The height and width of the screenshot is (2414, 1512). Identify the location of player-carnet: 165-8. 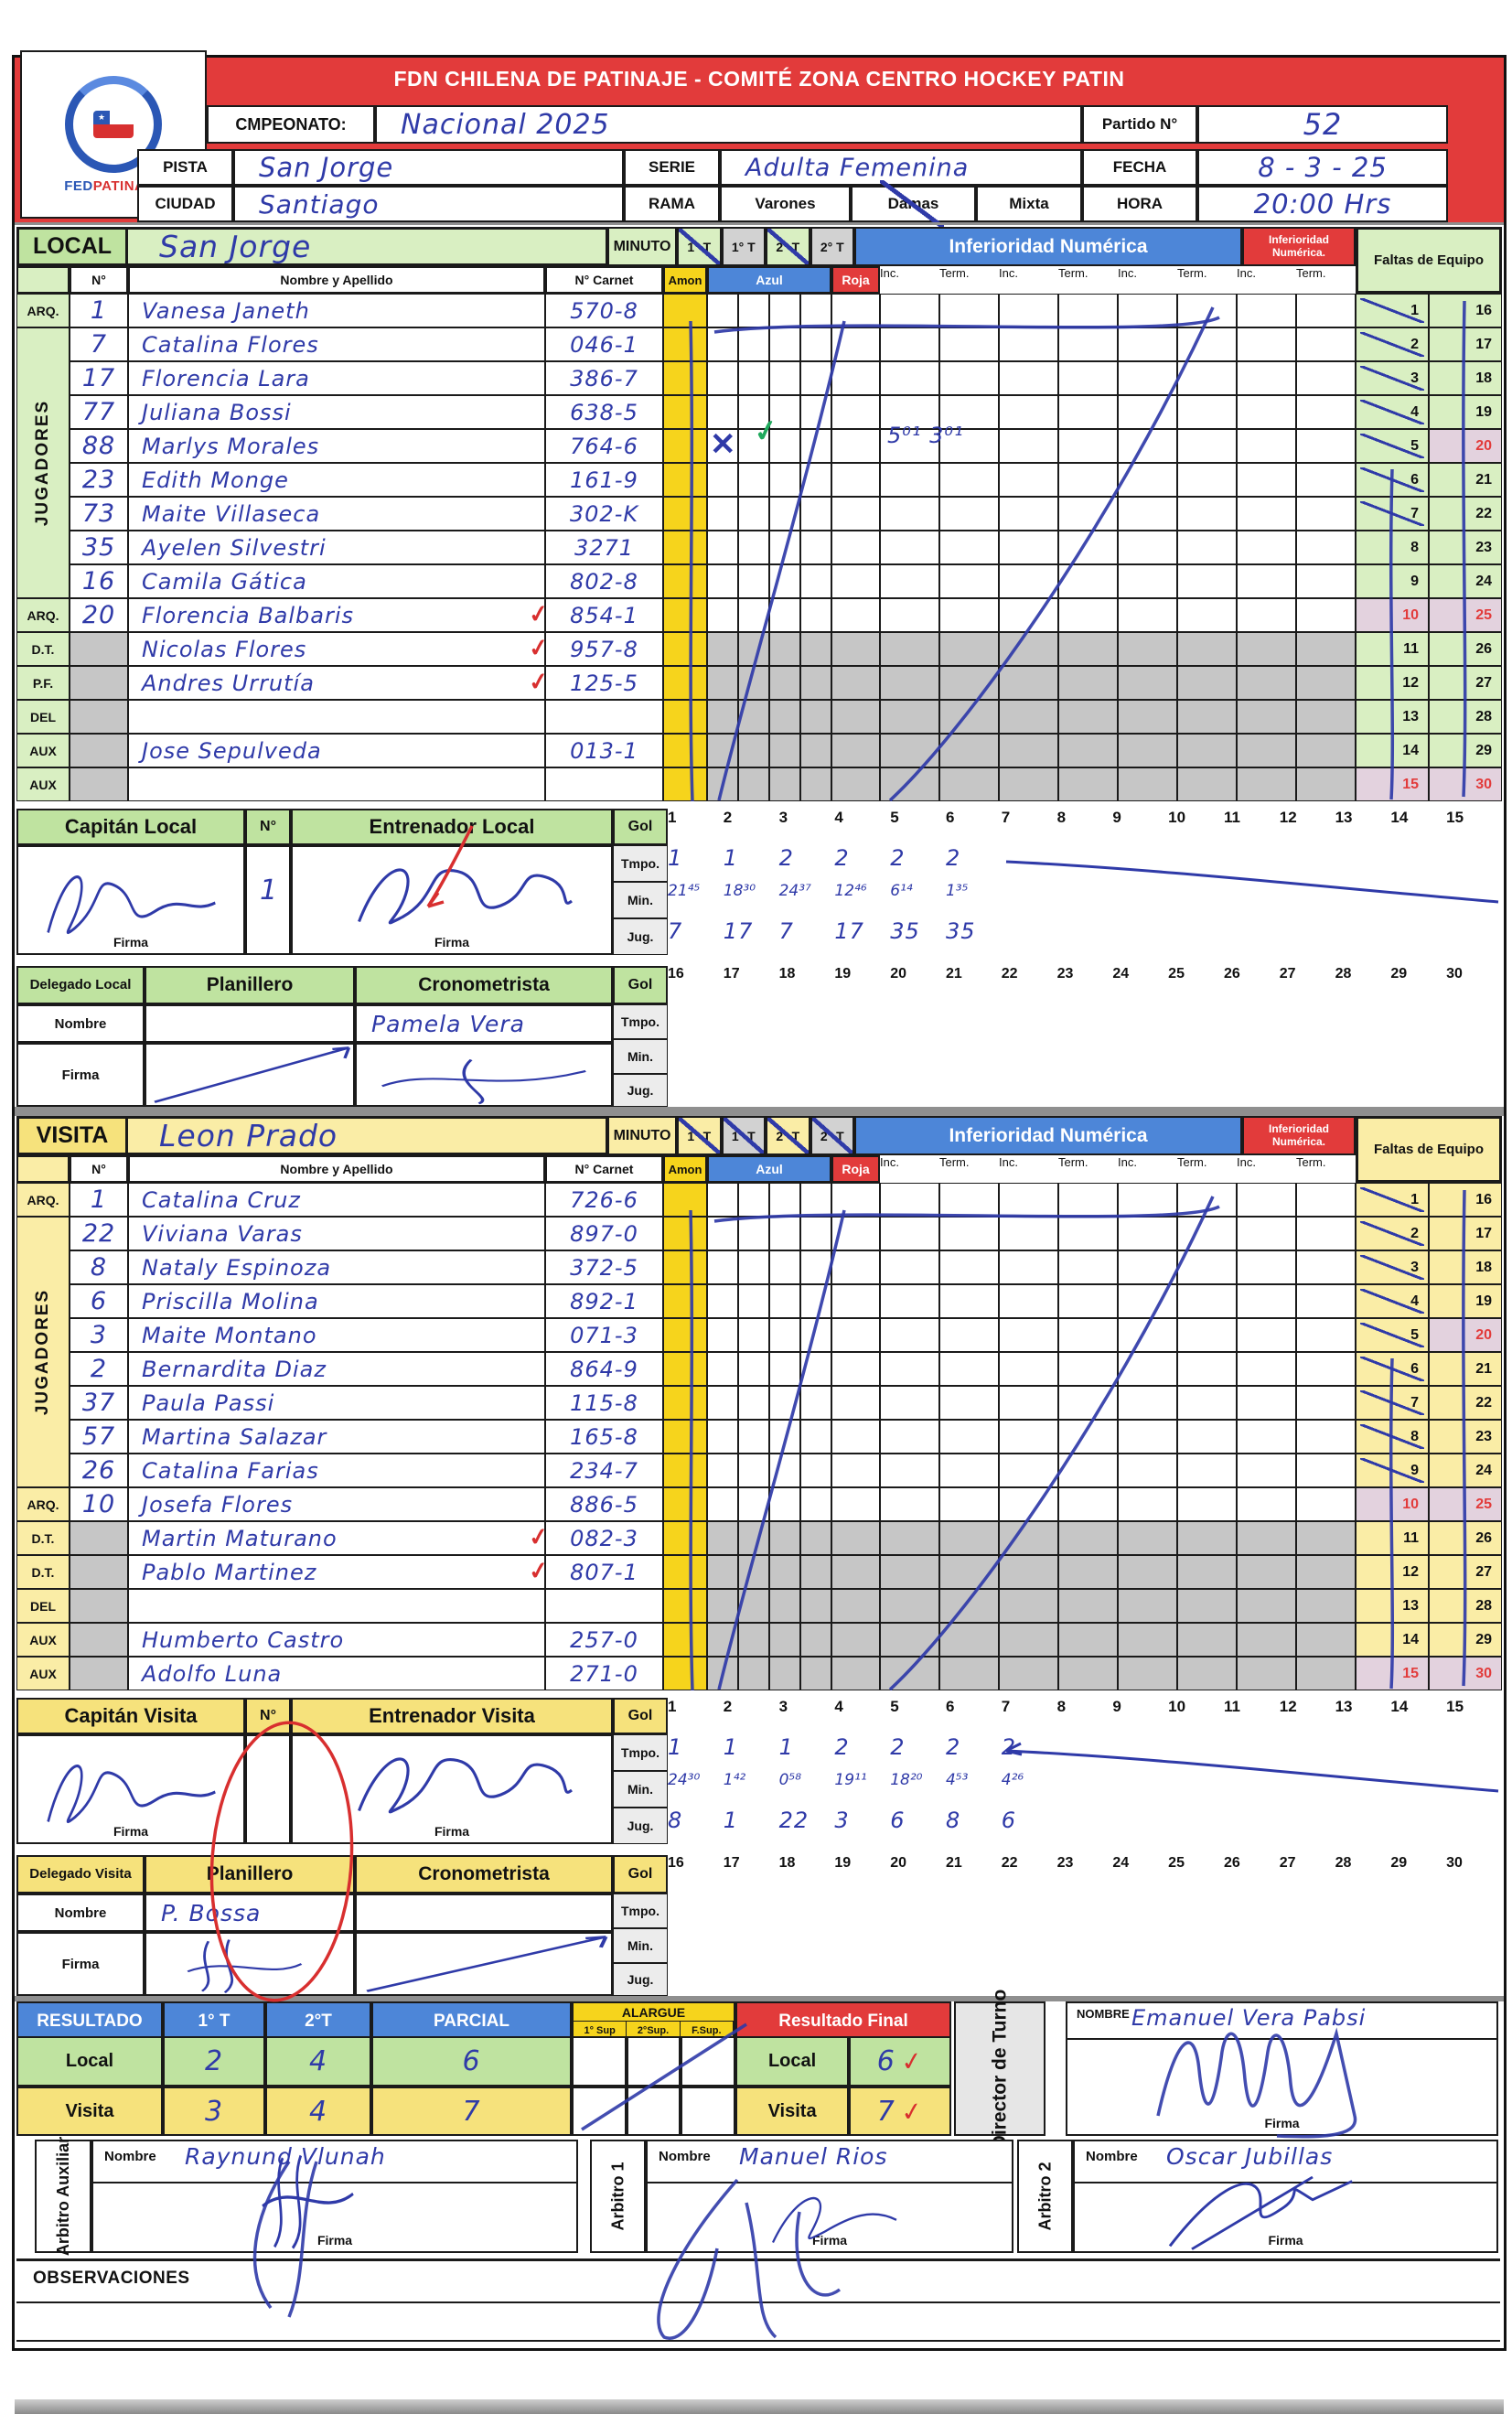
(604, 1437).